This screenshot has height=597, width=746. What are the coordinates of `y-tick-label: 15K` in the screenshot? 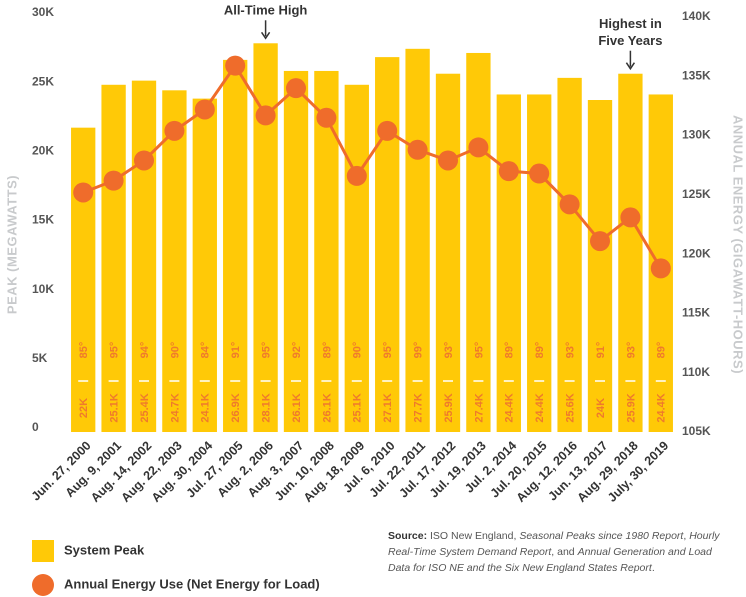 It's located at (43, 220).